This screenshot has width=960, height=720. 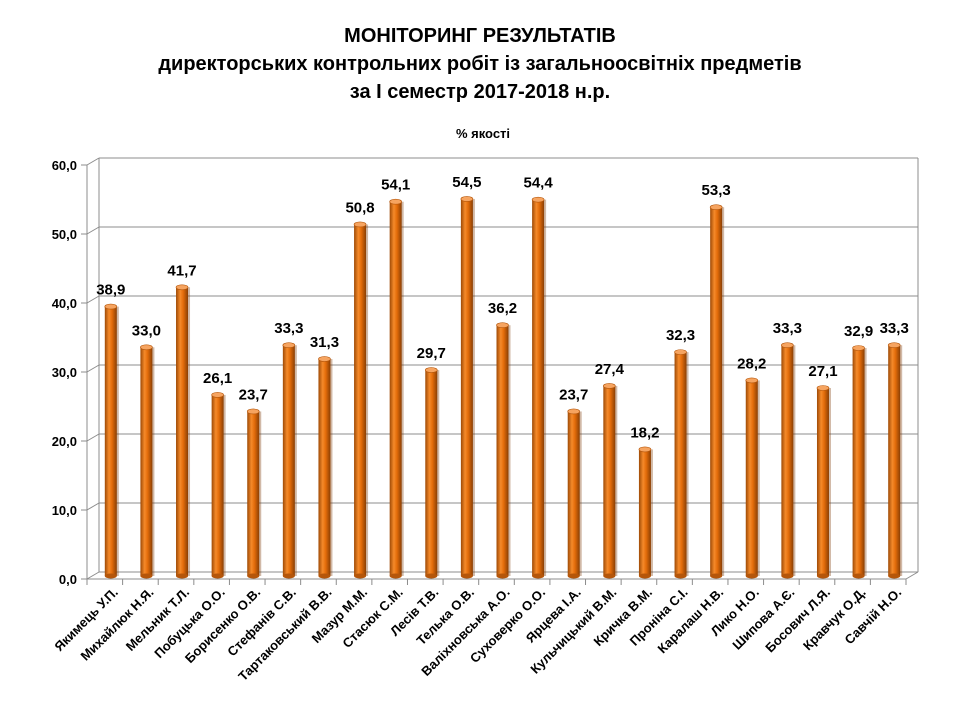 I want to click on y-tick-label: 0,0, so click(x=68, y=579).